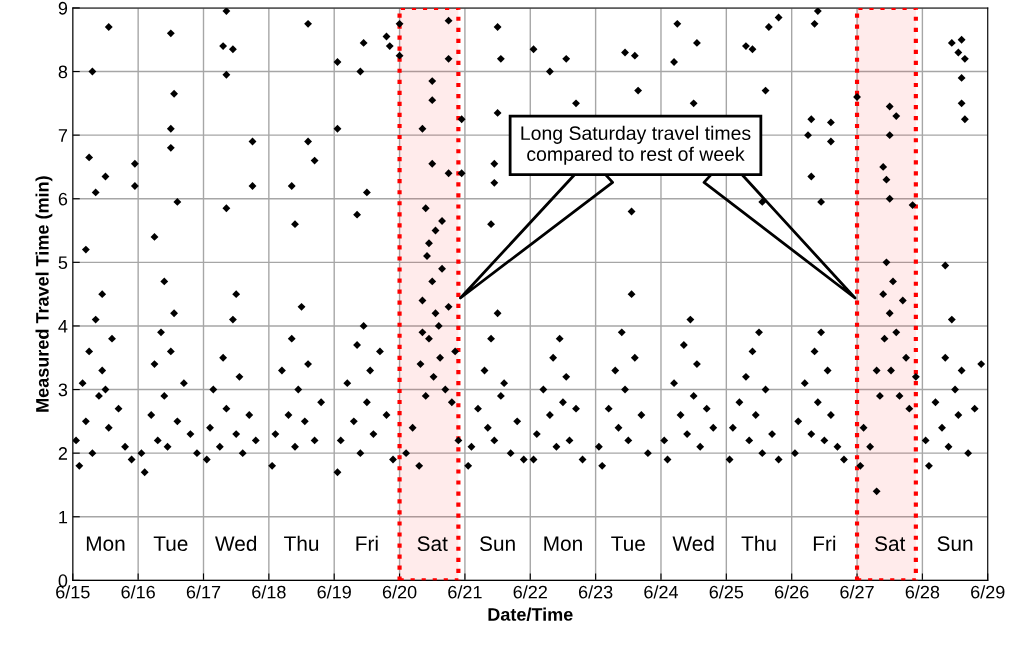  I want to click on x-tick-label: 6/25, so click(726, 592).